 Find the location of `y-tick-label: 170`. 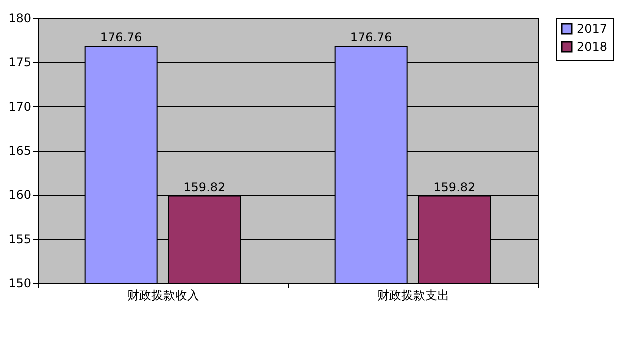

y-tick-label: 170 is located at coordinates (20, 107).